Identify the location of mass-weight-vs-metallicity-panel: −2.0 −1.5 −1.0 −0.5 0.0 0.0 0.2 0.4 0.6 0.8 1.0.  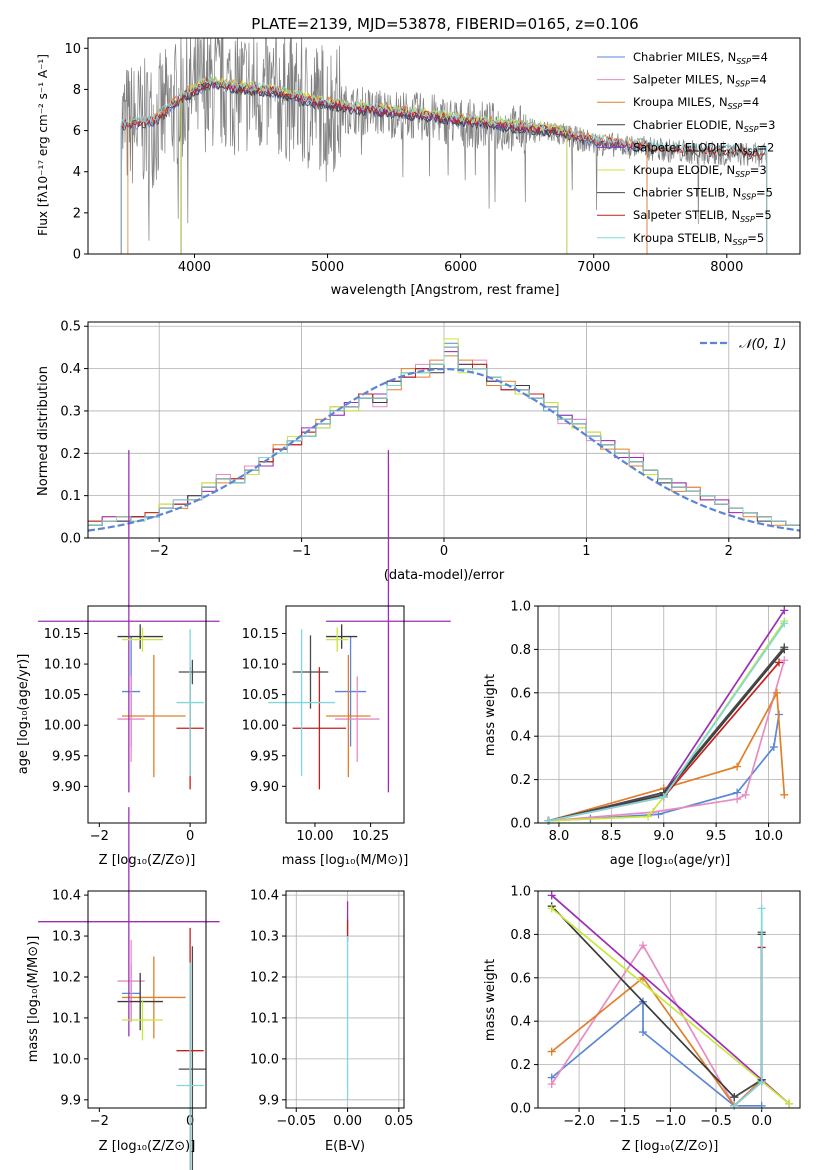
(655, 1007).